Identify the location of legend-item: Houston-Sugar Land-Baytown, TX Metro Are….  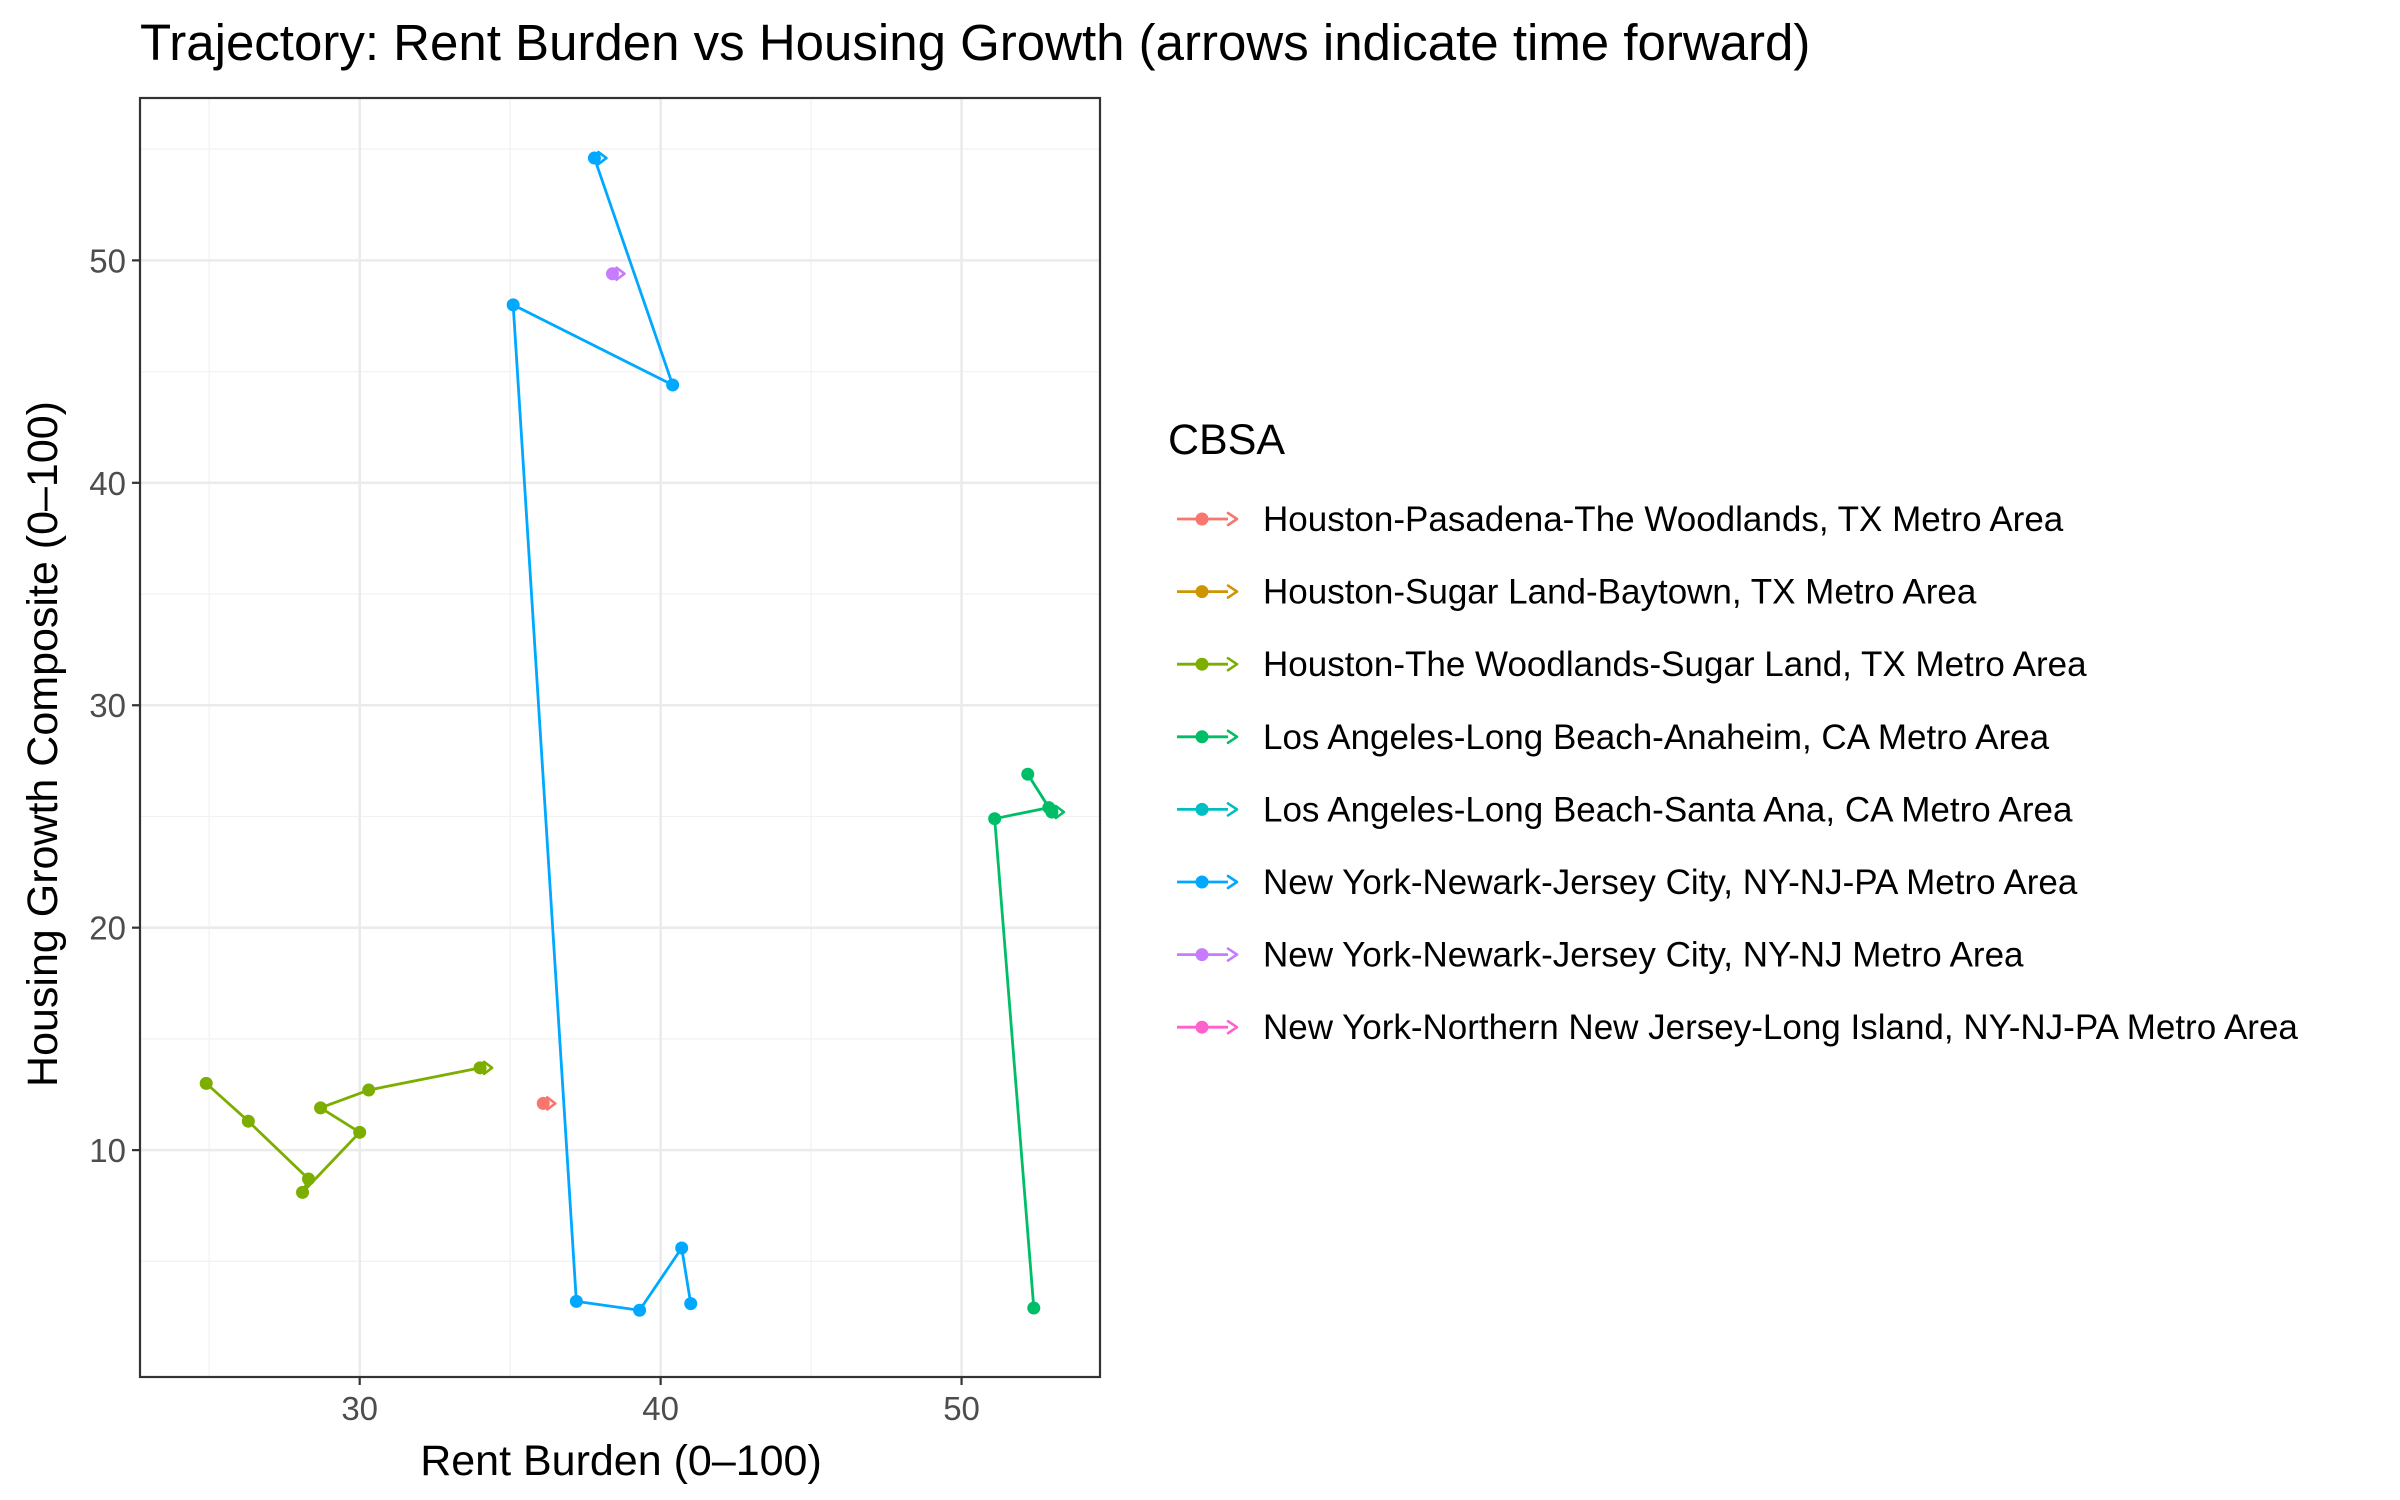
(1577, 592).